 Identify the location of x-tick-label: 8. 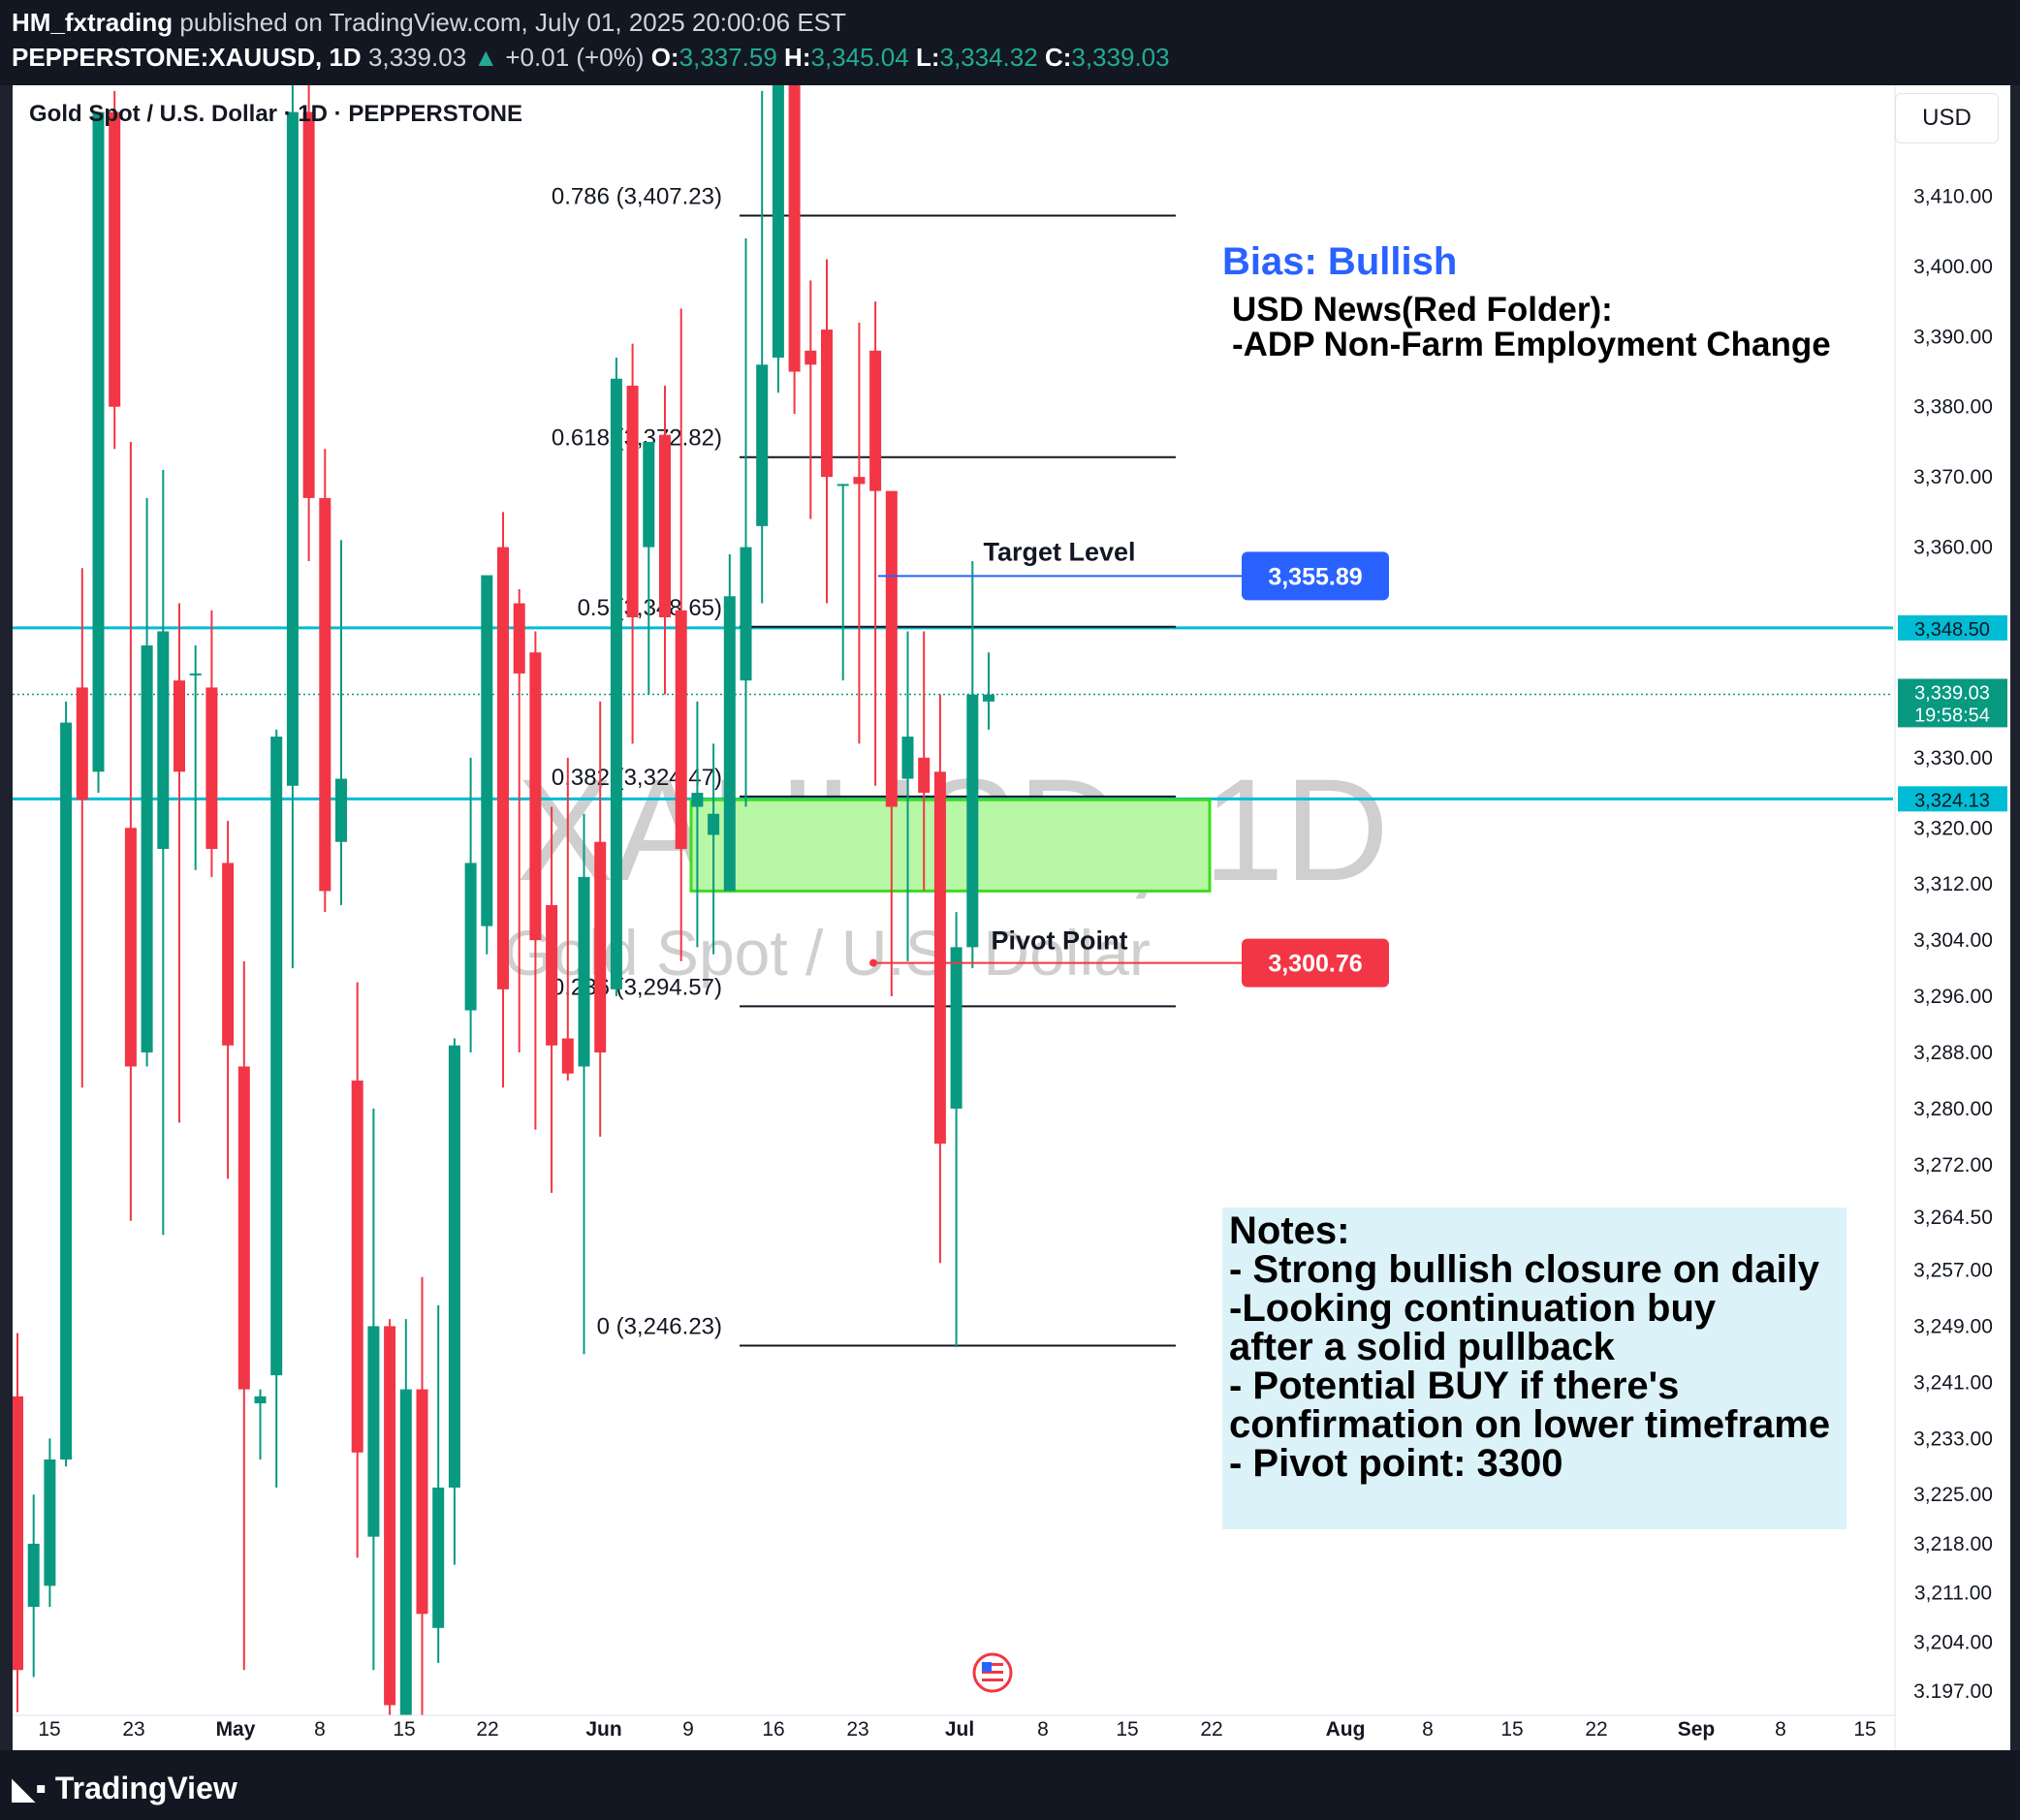
(320, 1729).